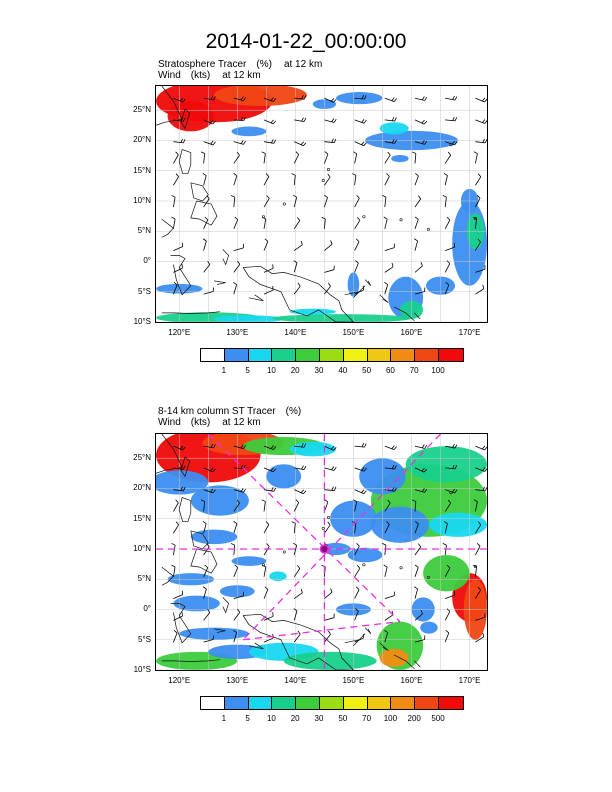  What do you see at coordinates (390, 718) in the screenshot?
I see `colorbar-label: 100` at bounding box center [390, 718].